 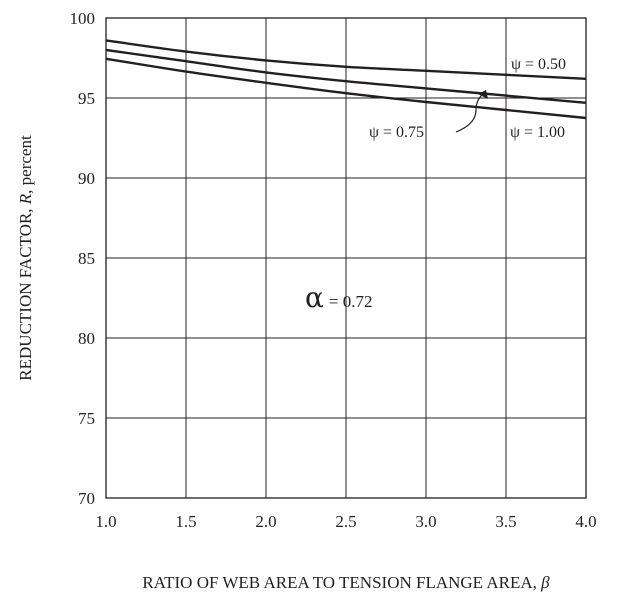 I want to click on x-tick-label-3: 2.5, so click(x=345, y=521).